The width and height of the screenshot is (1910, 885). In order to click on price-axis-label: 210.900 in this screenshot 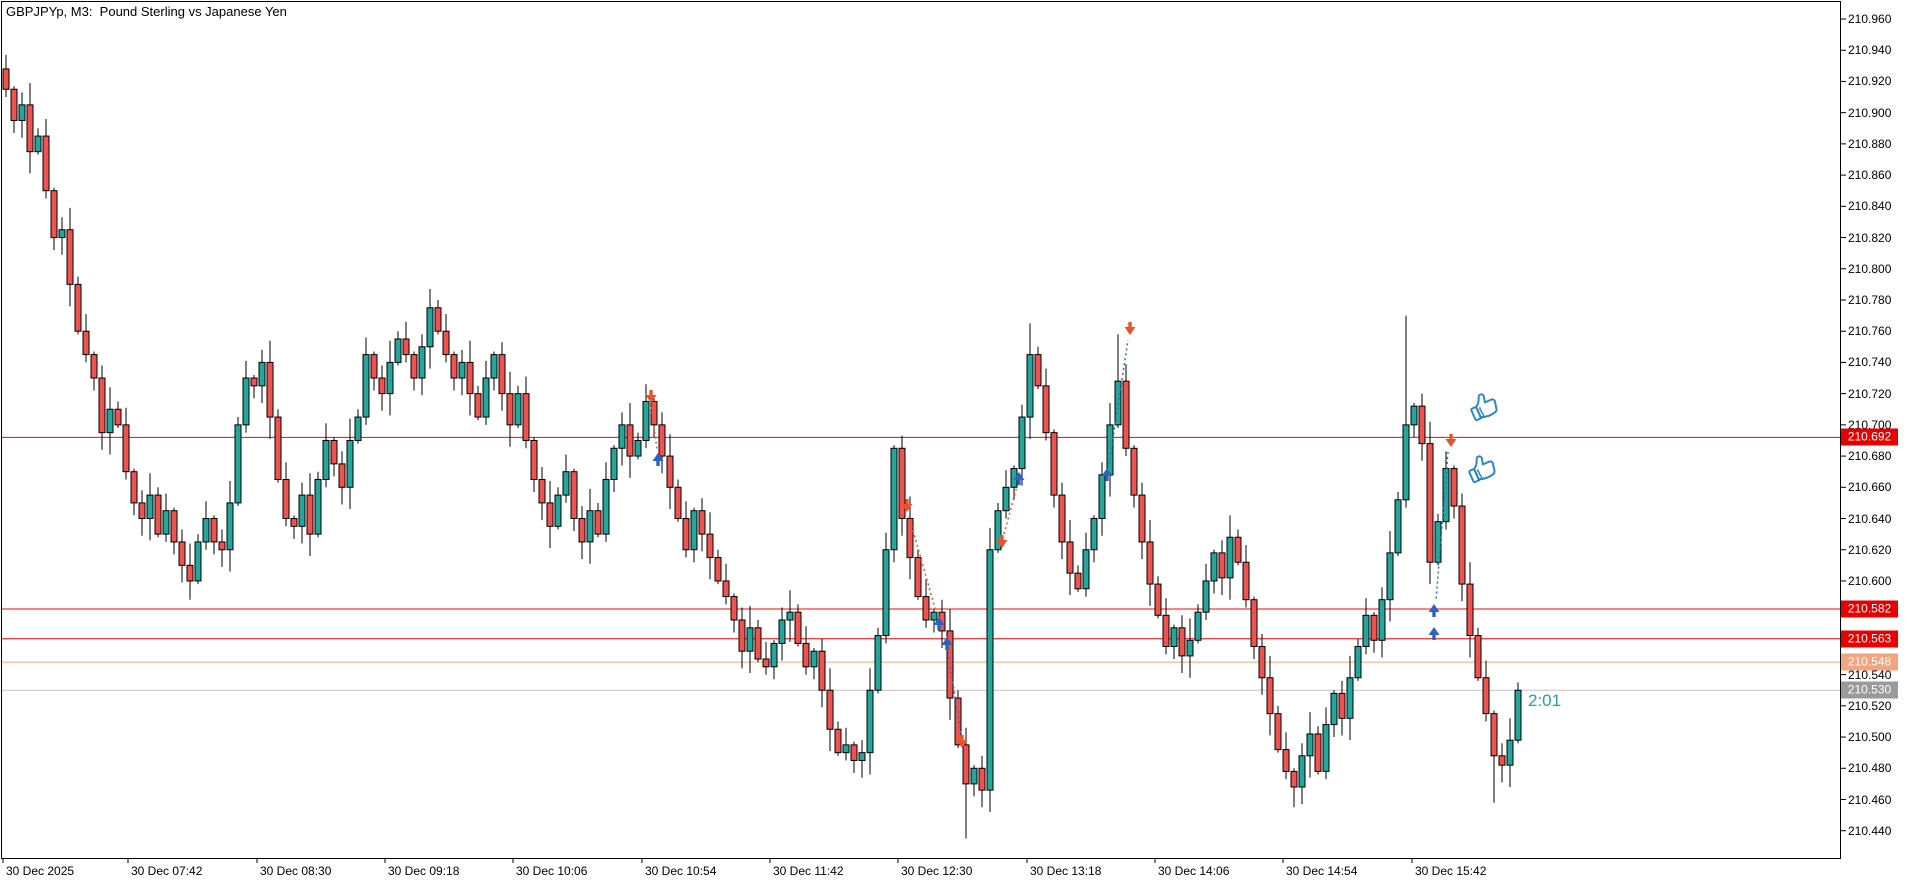, I will do `click(1870, 112)`.